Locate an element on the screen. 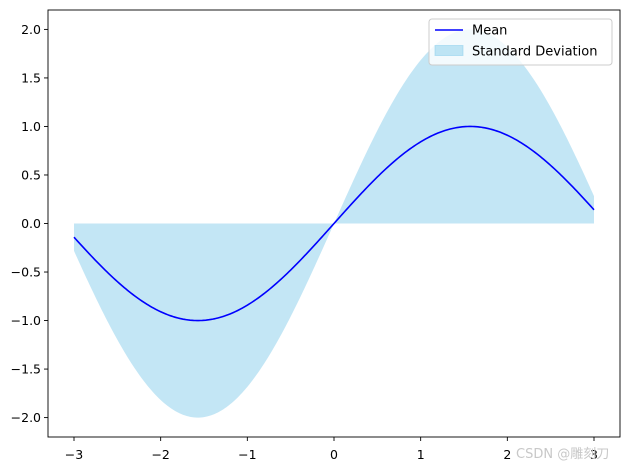 This screenshot has width=630, height=471. y-axis: −2.0 −1.5 −1.0 −0.5 0.0 0.5 1.0 1.5 2.0 is located at coordinates (29, 223).